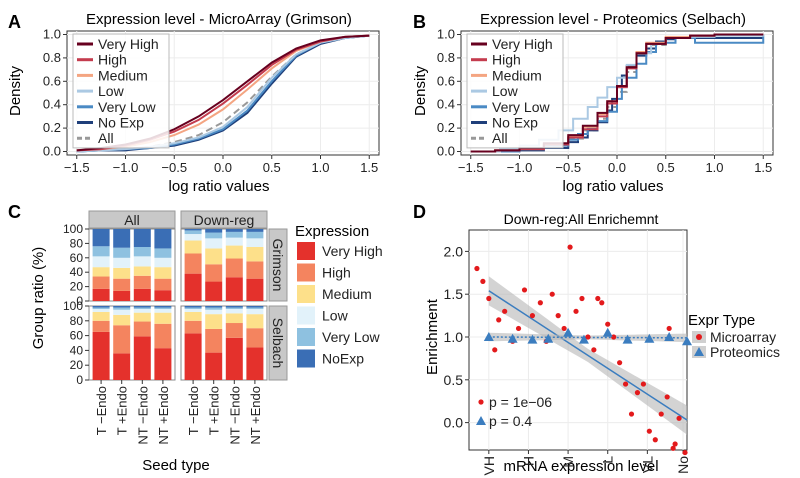  Describe the element at coordinates (721, 320) in the screenshot. I see `panel-d-legend-title: Expr Type` at that location.